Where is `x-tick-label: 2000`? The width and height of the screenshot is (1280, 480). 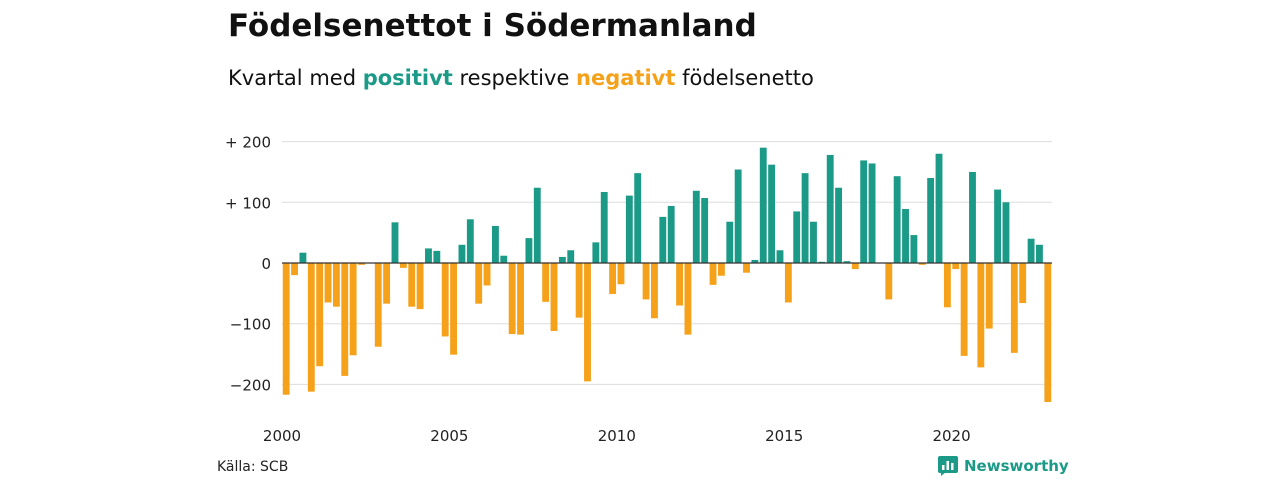
x-tick-label: 2000 is located at coordinates (282, 436).